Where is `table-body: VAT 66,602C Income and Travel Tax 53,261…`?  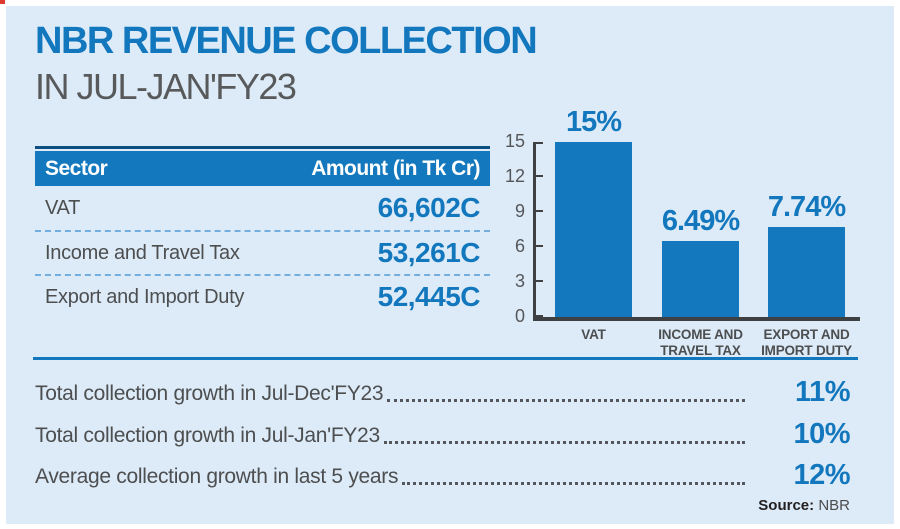 table-body: VAT 66,602C Income and Travel Tax 53,261… is located at coordinates (262, 252).